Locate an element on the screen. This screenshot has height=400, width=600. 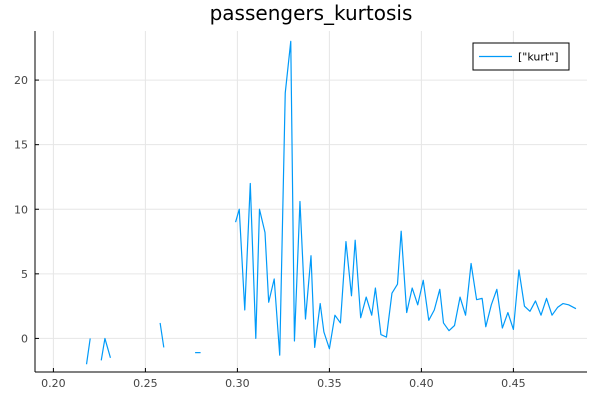
x-tick-label: 0.40 is located at coordinates (421, 383).